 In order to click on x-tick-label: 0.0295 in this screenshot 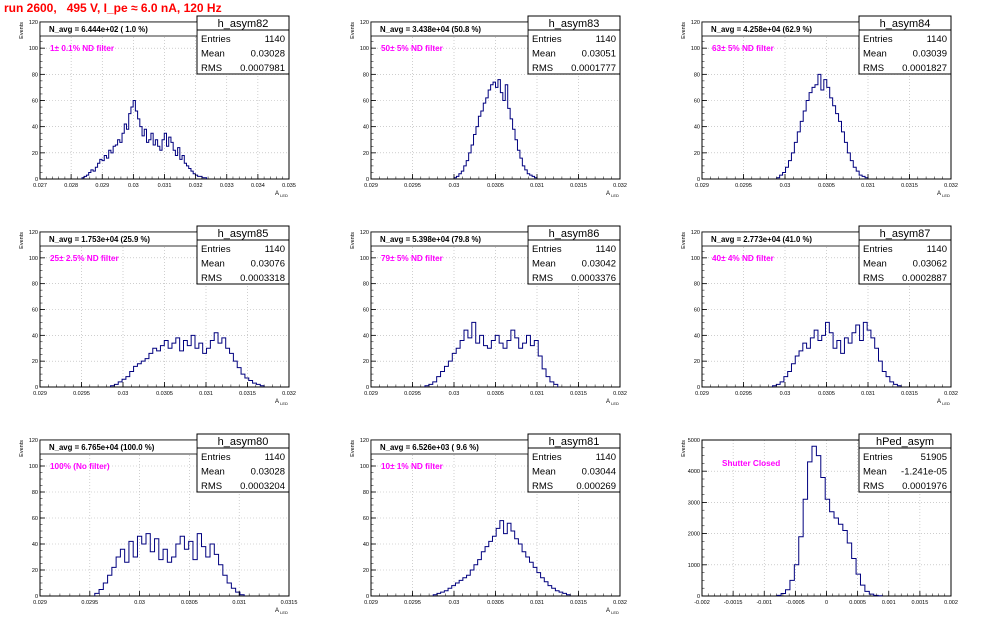, I will do `click(89, 603)`.